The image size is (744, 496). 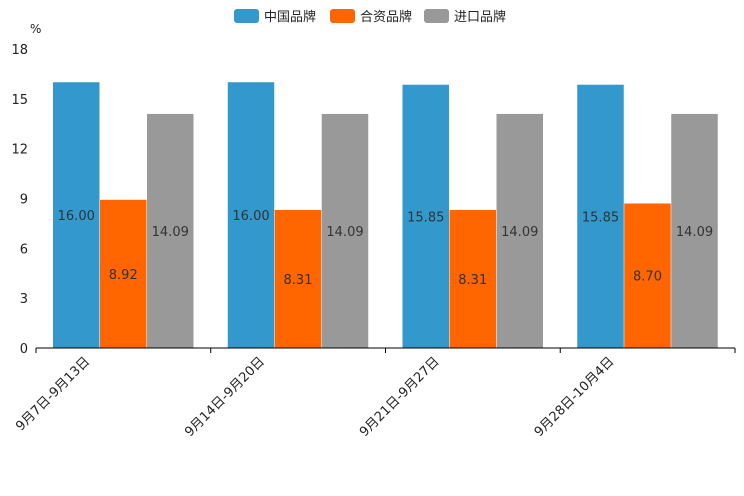 I want to click on y-tick-label: 0, so click(x=24, y=349).